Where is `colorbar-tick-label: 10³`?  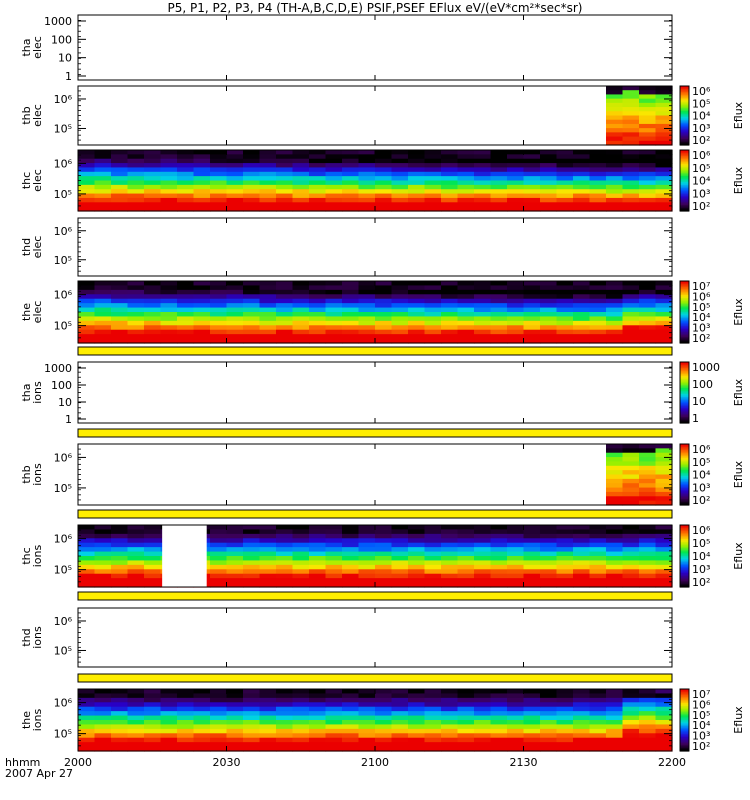
colorbar-tick-label: 10³ is located at coordinates (701, 193).